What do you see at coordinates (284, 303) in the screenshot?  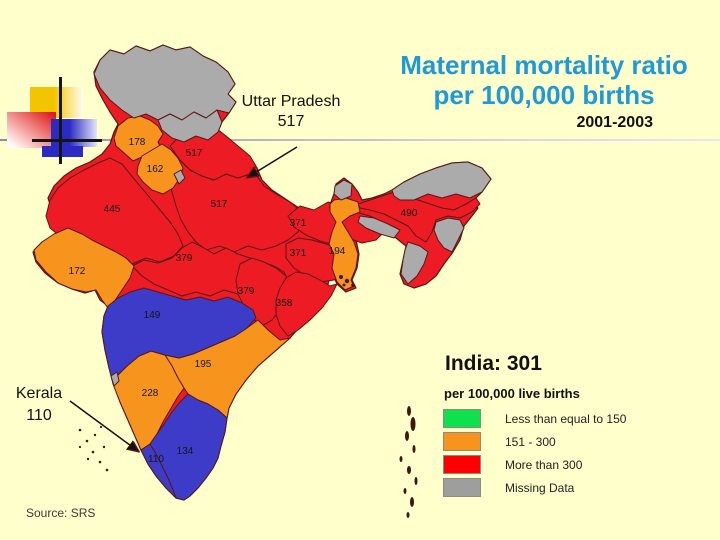 I see `state-value-orissa: 358` at bounding box center [284, 303].